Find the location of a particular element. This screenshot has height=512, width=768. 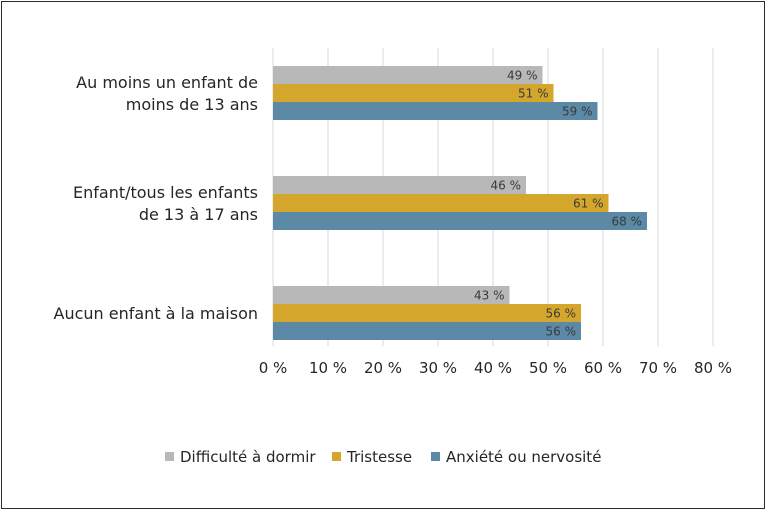

x-tick-label: 40 % is located at coordinates (493, 368).